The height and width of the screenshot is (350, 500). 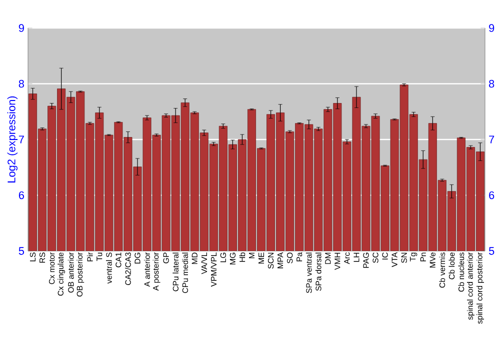 I want to click on y2-tick-label: 9, so click(x=491, y=28).